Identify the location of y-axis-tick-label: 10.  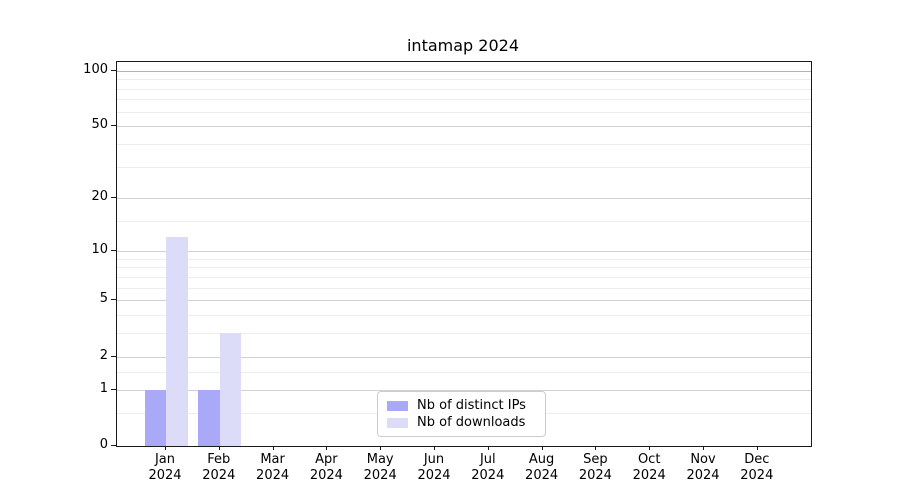
(99, 250).